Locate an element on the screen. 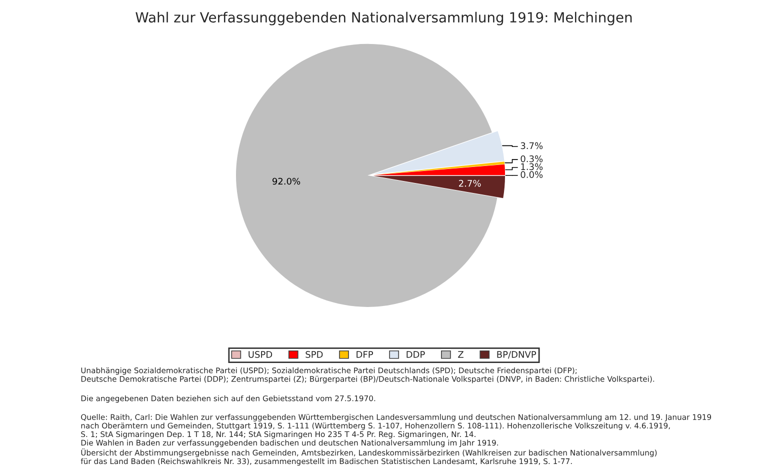  data-label: 3.7% is located at coordinates (531, 146).